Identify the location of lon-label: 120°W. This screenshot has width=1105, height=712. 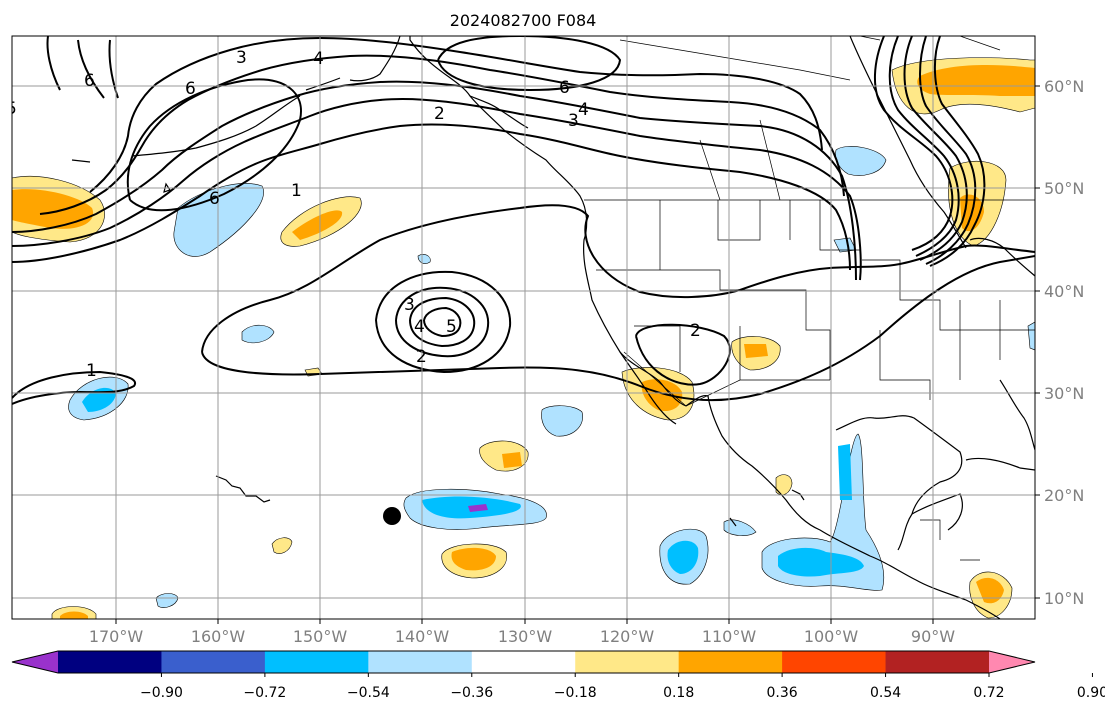
(627, 636).